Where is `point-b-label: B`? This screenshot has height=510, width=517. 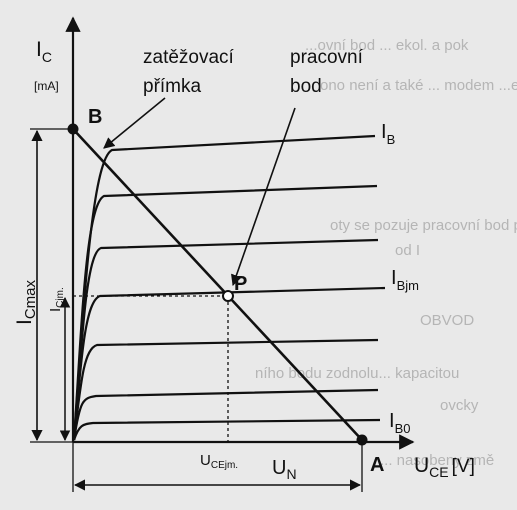 point-b-label: B is located at coordinates (95, 117).